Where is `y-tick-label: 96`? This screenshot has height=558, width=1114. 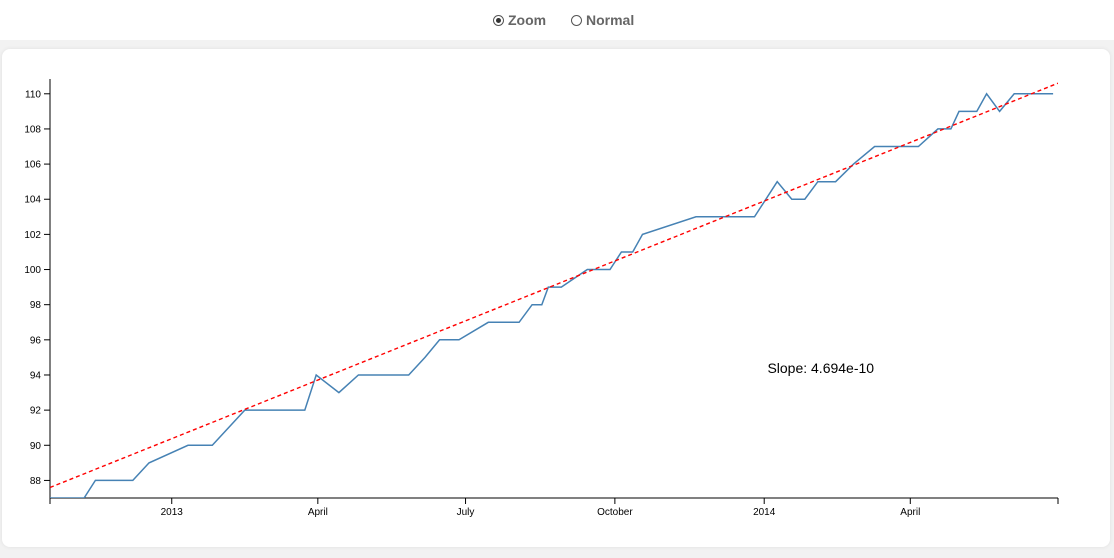
y-tick-label: 96 is located at coordinates (36, 340).